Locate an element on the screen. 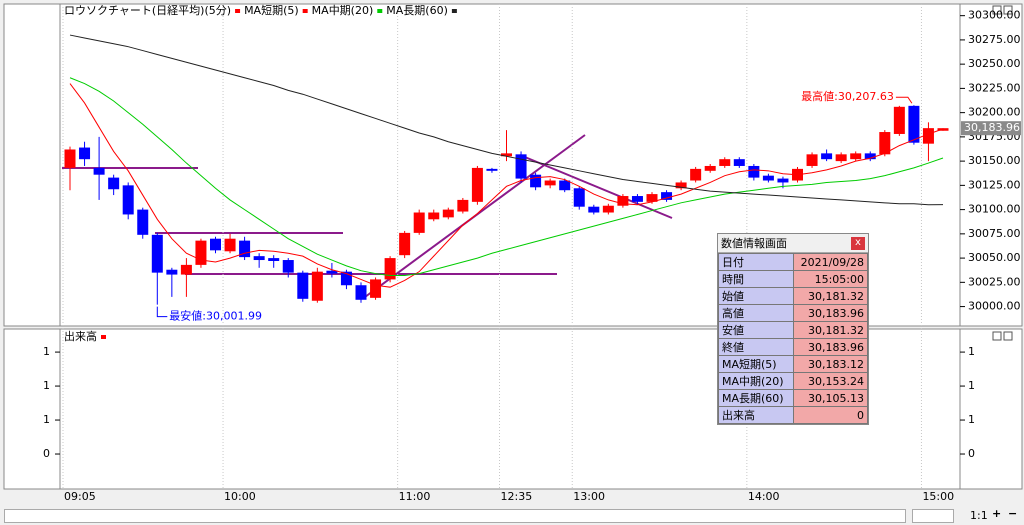  info-row: 時間 15:05:00 is located at coordinates (793, 279).